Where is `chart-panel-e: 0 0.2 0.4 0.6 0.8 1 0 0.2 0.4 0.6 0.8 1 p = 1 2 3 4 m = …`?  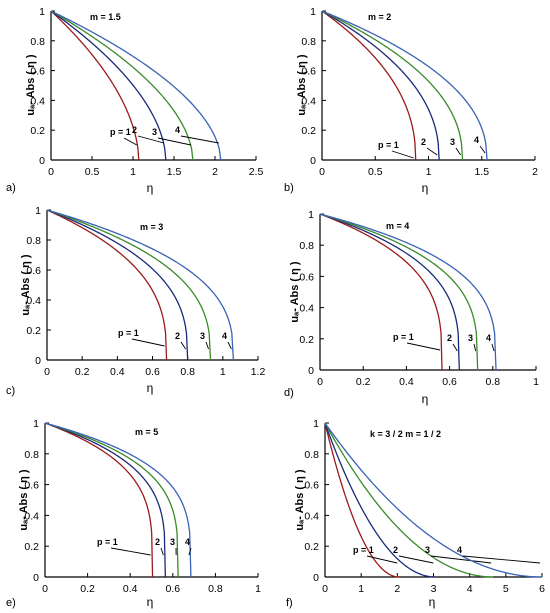
chart-panel-e: 0 0.2 0.4 0.6 0.8 1 0 0.2 0.4 0.6 0.8 1 p = 1 2 3 4 m = … is located at coordinates (133, 513).